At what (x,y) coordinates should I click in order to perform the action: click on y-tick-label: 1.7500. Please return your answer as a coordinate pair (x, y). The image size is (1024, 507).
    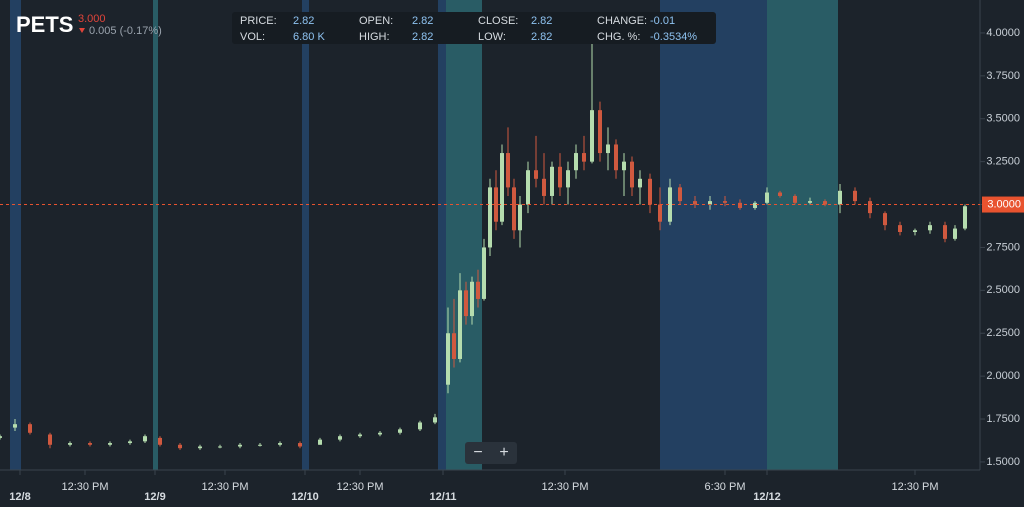
    Looking at the image, I should click on (1003, 419).